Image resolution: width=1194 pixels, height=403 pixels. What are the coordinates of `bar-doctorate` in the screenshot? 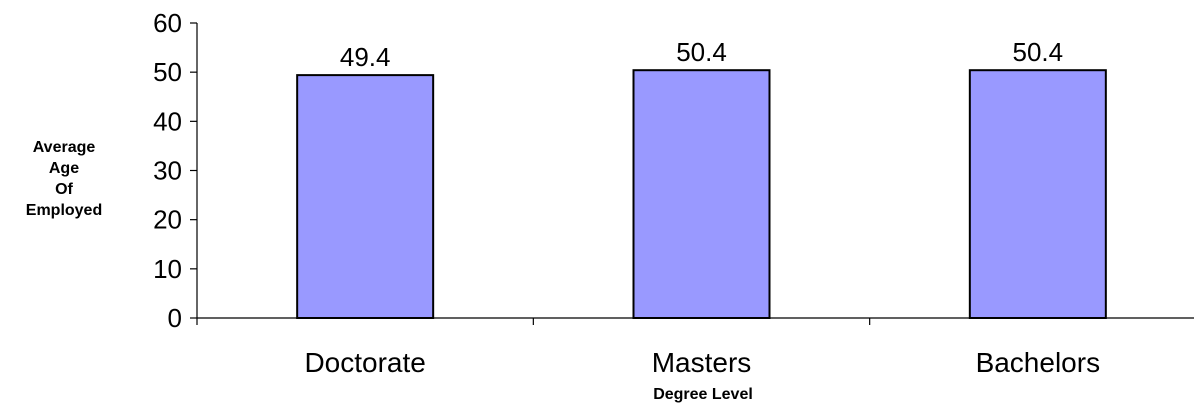 It's located at (365, 196).